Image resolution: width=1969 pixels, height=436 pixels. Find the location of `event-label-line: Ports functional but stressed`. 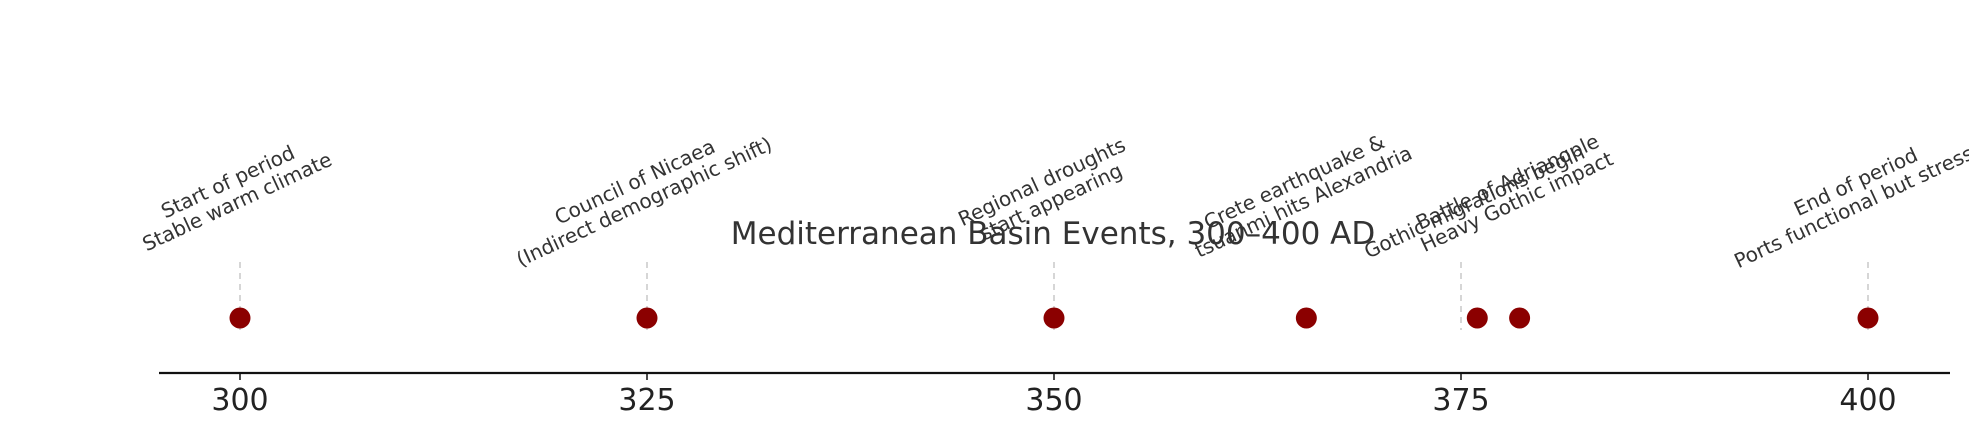

event-label-line: Ports functional but stressed is located at coordinates (1849, 201).